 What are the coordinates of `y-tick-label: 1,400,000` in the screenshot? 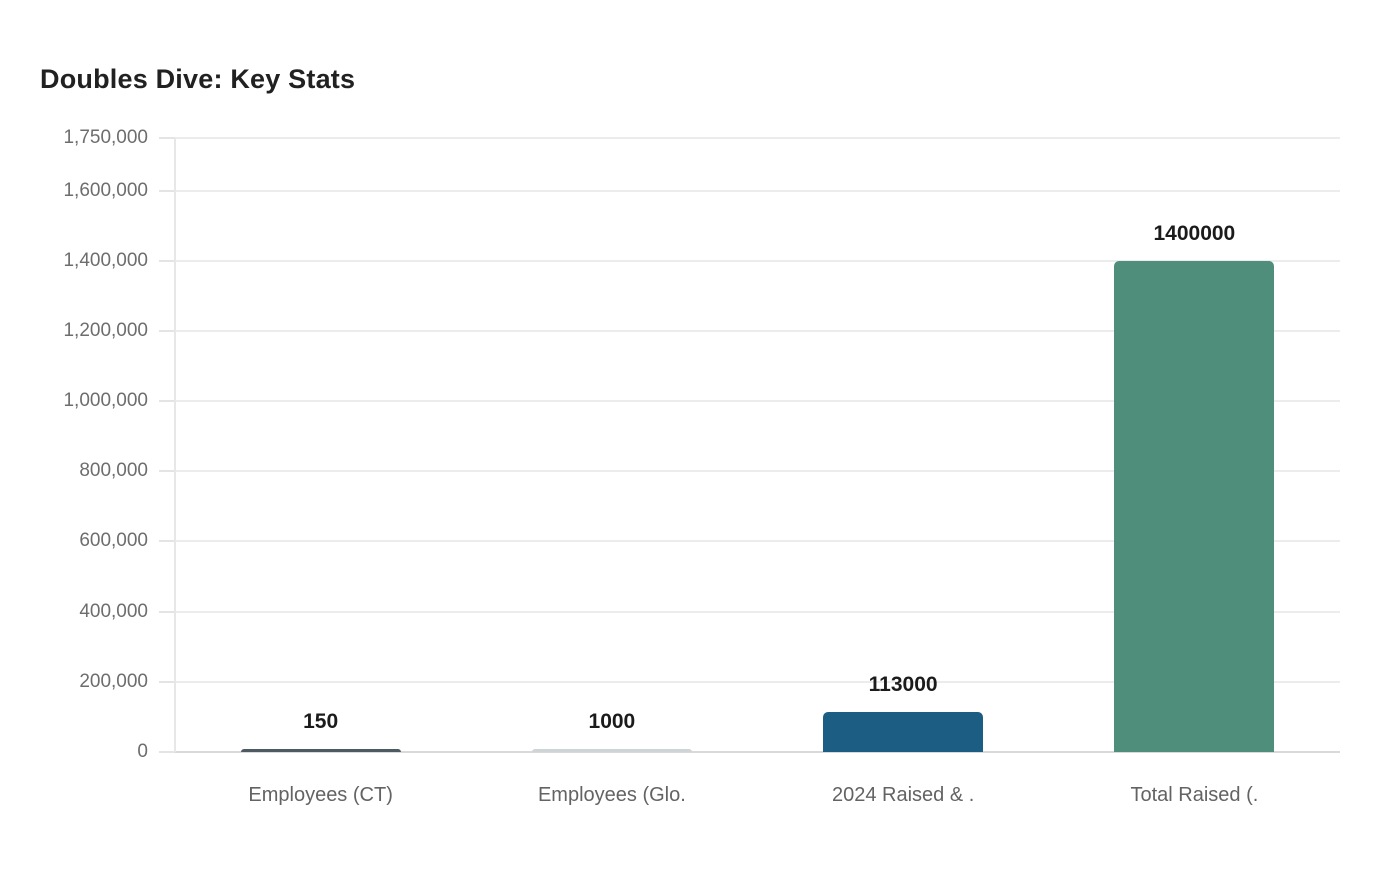 It's located at (105, 260).